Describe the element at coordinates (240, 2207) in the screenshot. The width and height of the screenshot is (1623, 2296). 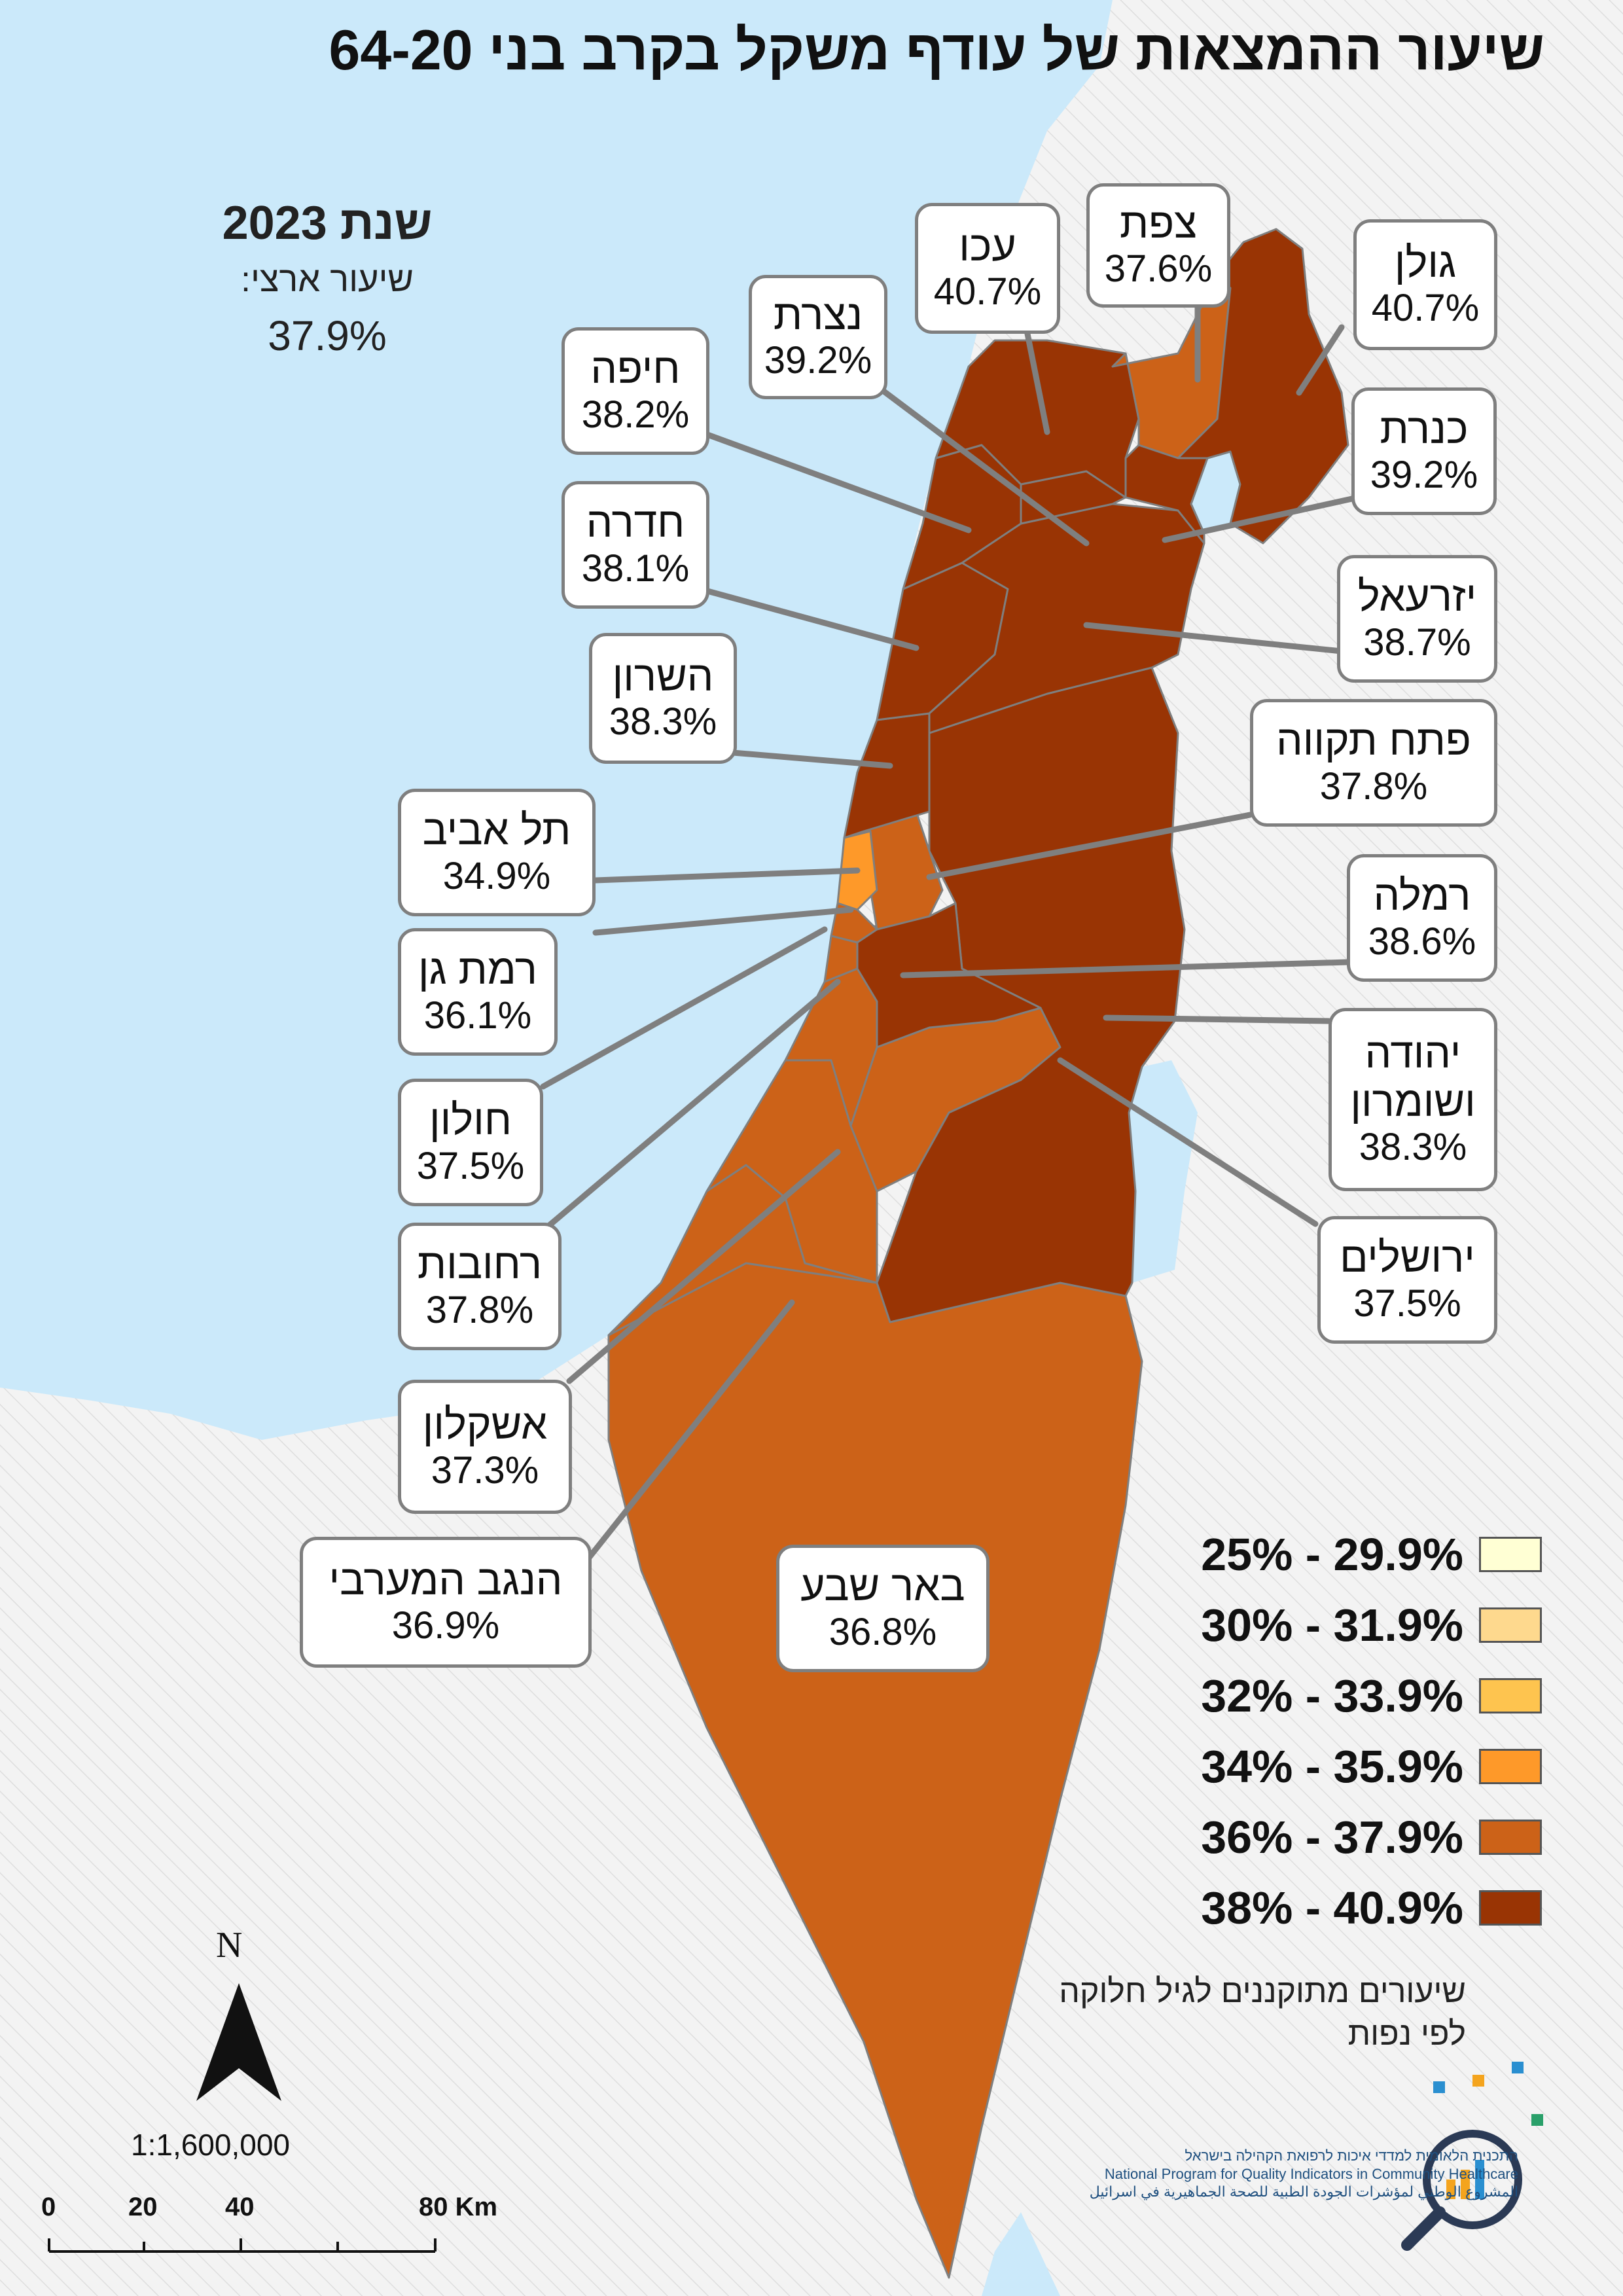
I see `scale-label-40: 40` at that location.